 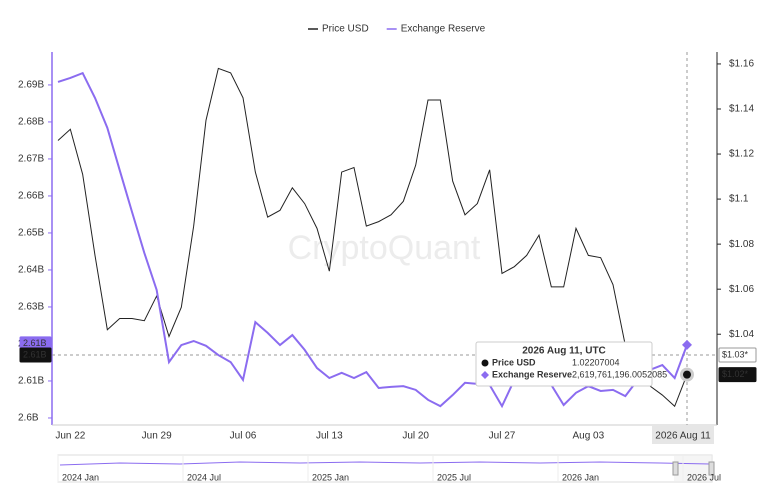 What do you see at coordinates (596, 362) in the screenshot?
I see `tooltip-value: 1.02207004` at bounding box center [596, 362].